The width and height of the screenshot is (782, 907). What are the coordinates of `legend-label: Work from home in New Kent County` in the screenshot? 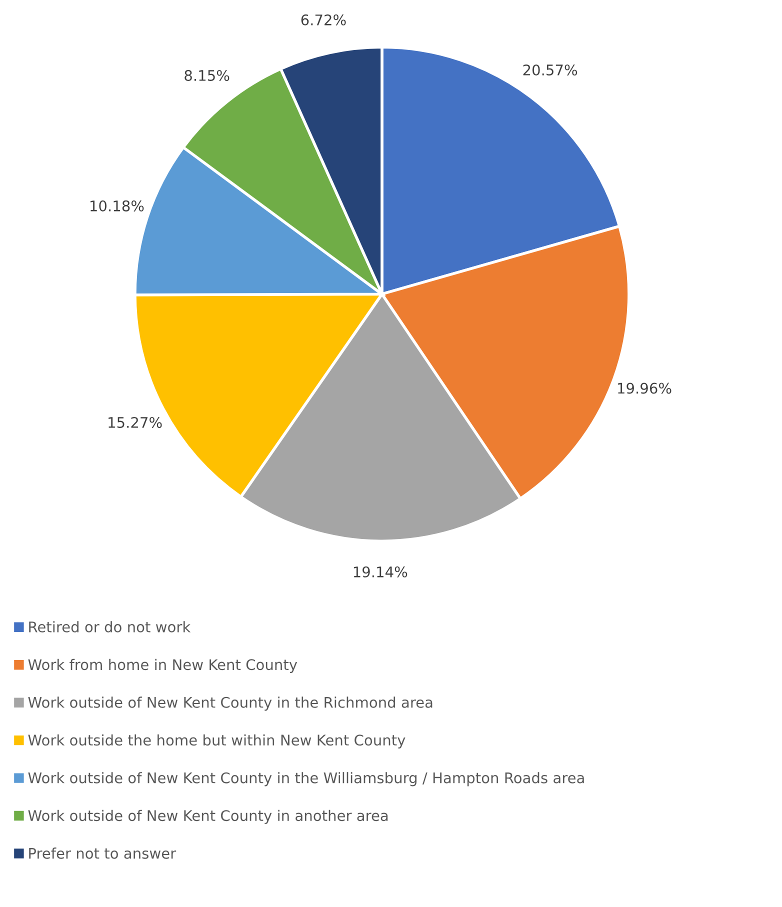 It's located at (163, 665).